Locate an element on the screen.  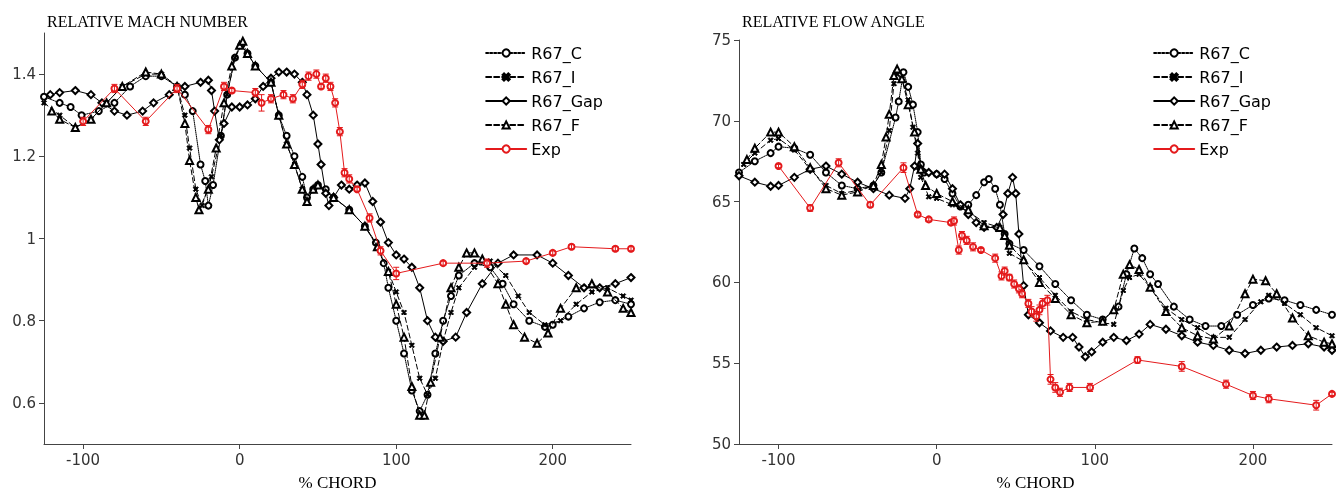
y-tick-label: 1 is located at coordinates (31, 238).